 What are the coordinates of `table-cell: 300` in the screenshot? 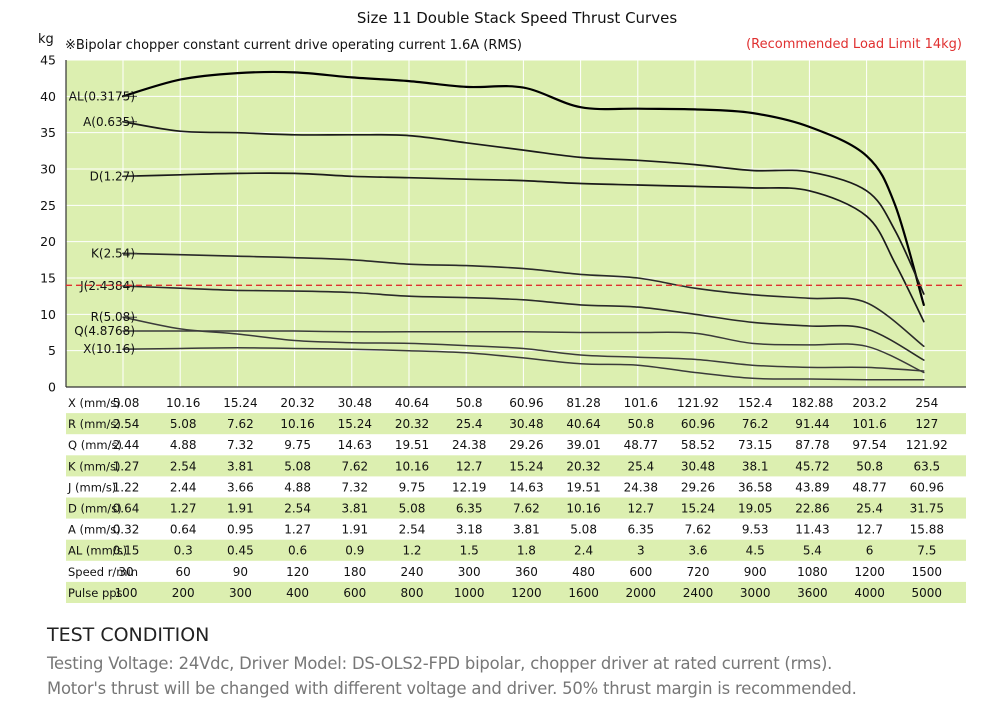 It's located at (469, 572).